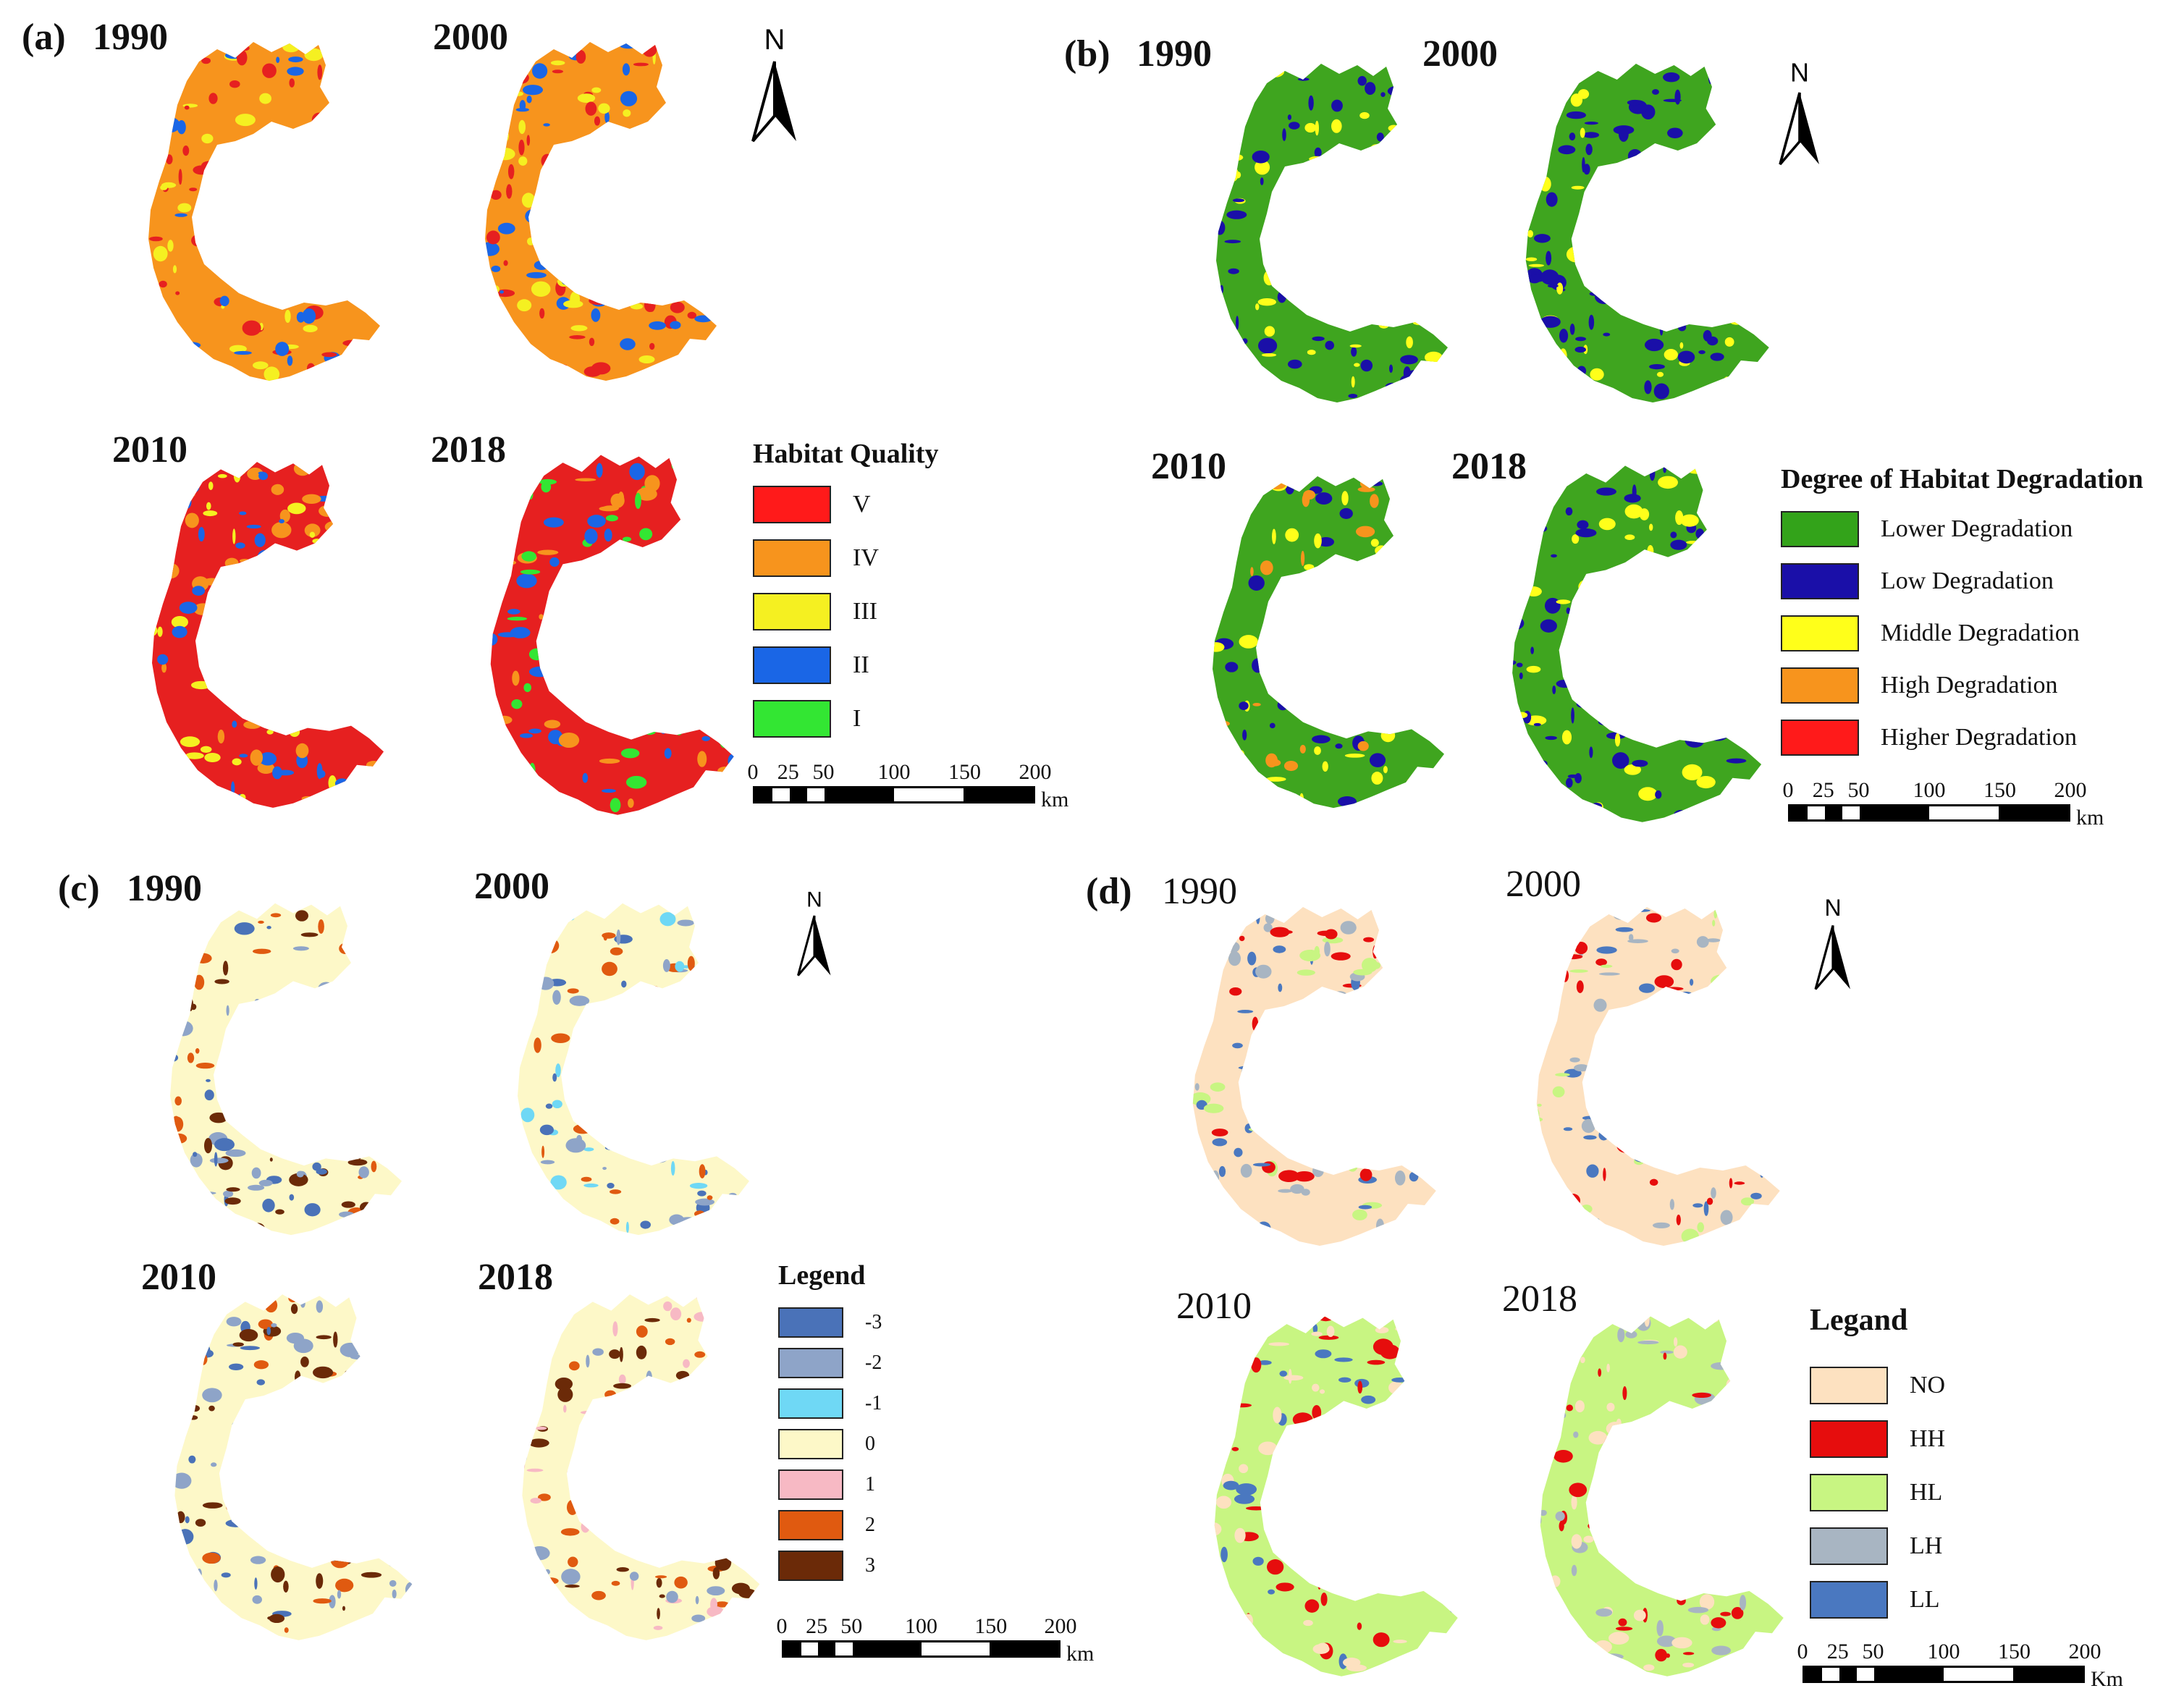 This screenshot has height=1704, width=2184. What do you see at coordinates (862, 504) in the screenshot?
I see `legend-label: V` at bounding box center [862, 504].